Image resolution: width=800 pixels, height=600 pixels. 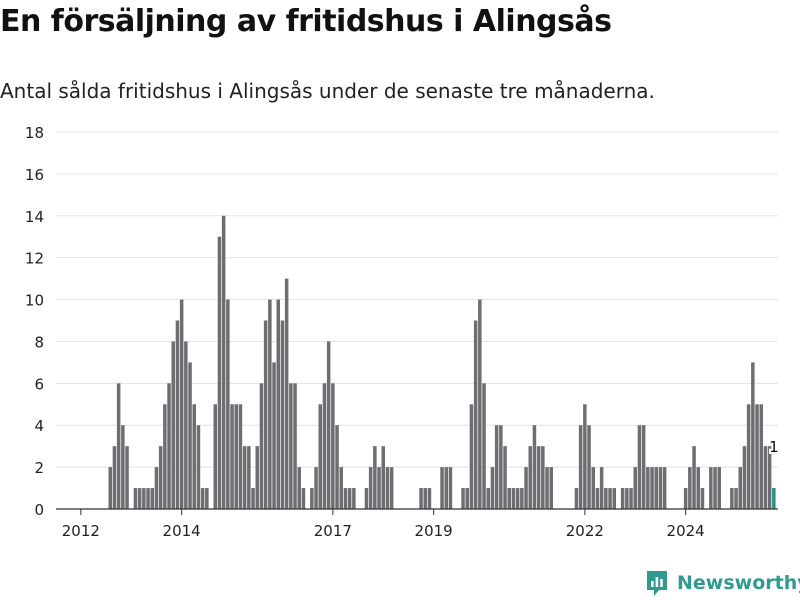 What do you see at coordinates (657, 583) in the screenshot?
I see `newsworthy-logo-icon` at bounding box center [657, 583].